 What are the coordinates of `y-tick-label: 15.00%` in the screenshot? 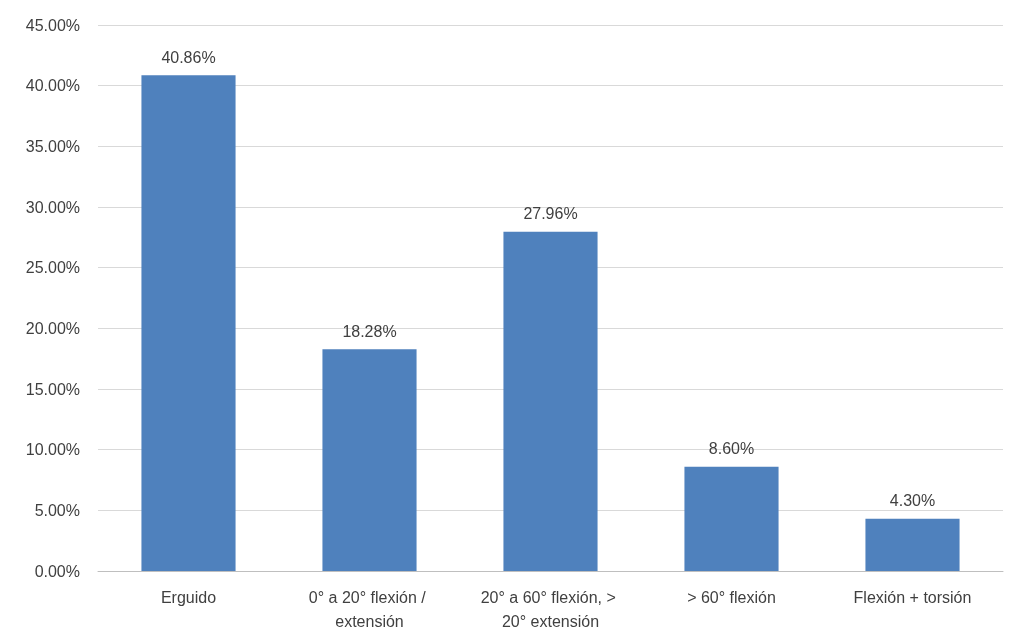 It's located at (52, 389).